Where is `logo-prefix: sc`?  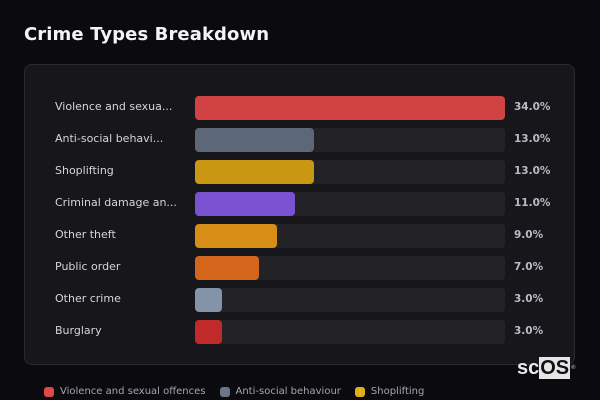
logo-prefix: sc is located at coordinates (528, 368).